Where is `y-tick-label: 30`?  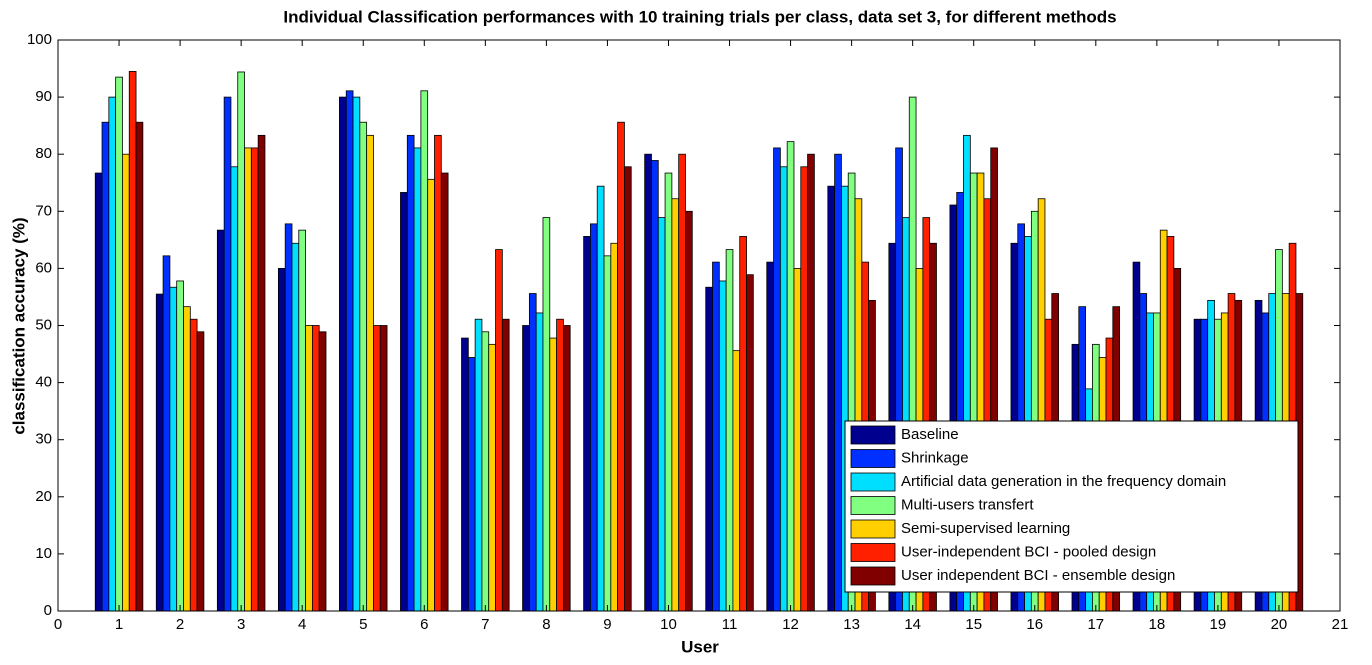
y-tick-label: 30 is located at coordinates (43, 439).